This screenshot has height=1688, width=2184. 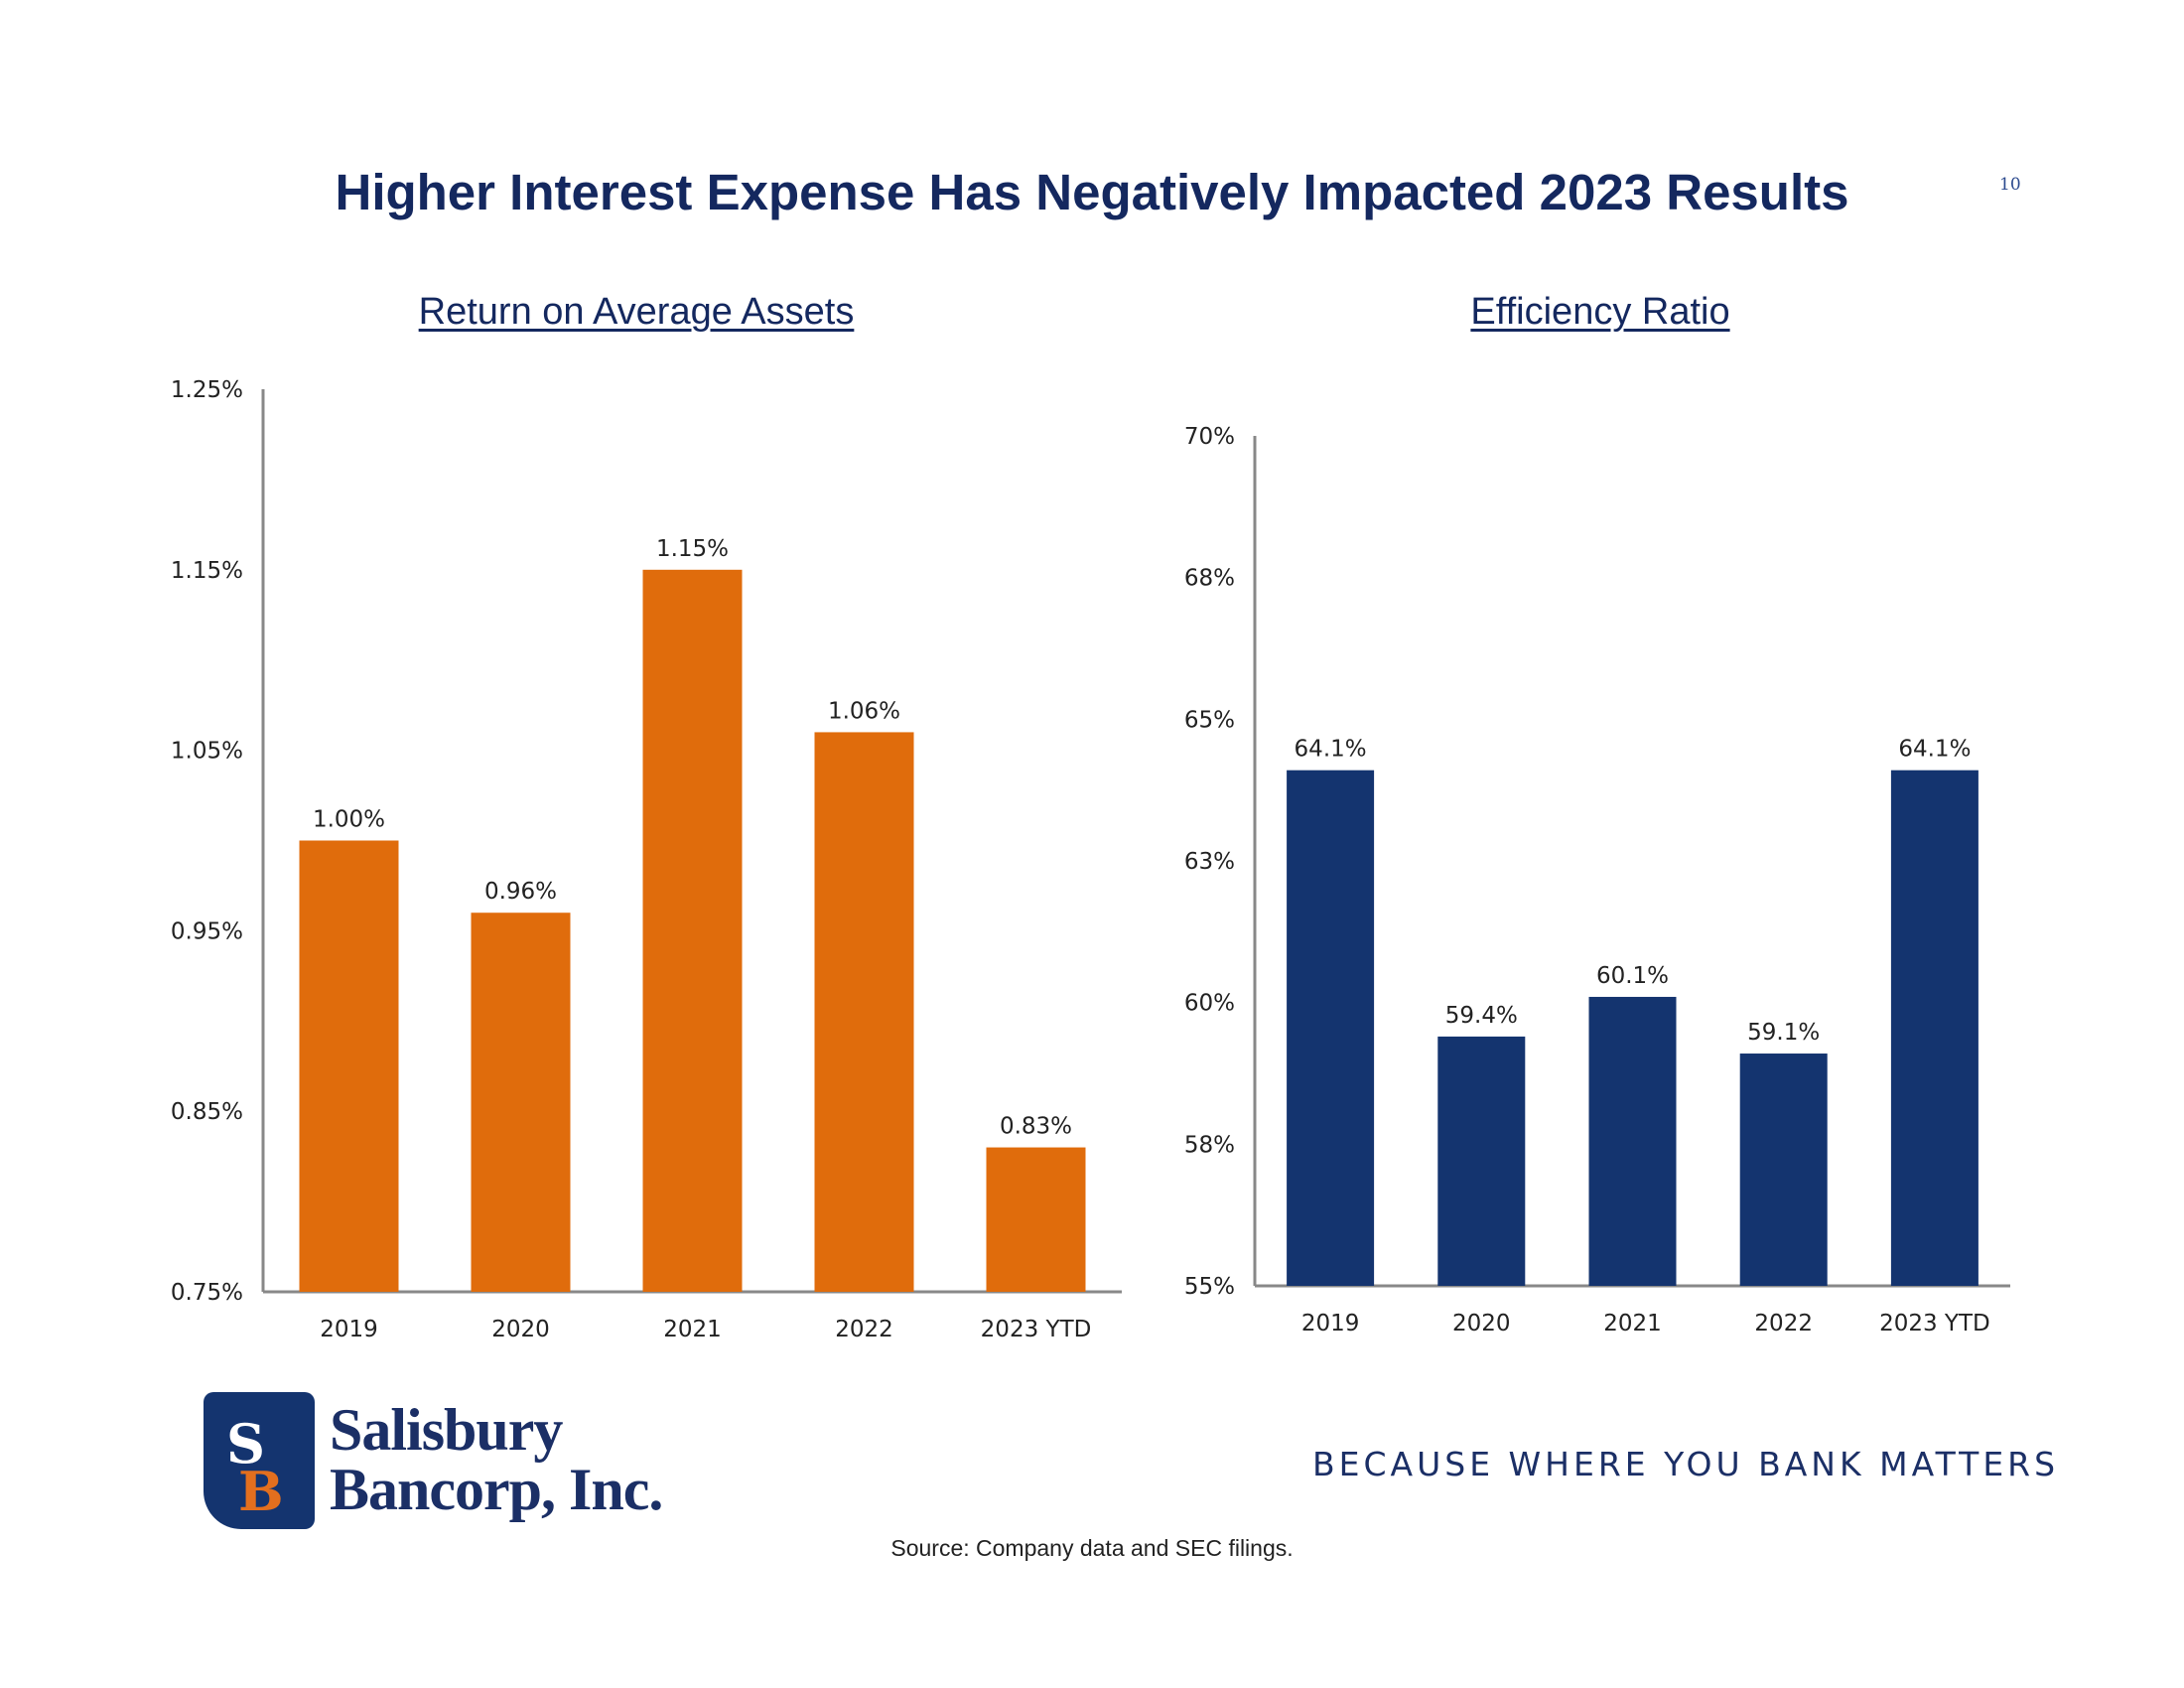 What do you see at coordinates (1209, 1145) in the screenshot?
I see `efficiency-y-tick-label: 58%` at bounding box center [1209, 1145].